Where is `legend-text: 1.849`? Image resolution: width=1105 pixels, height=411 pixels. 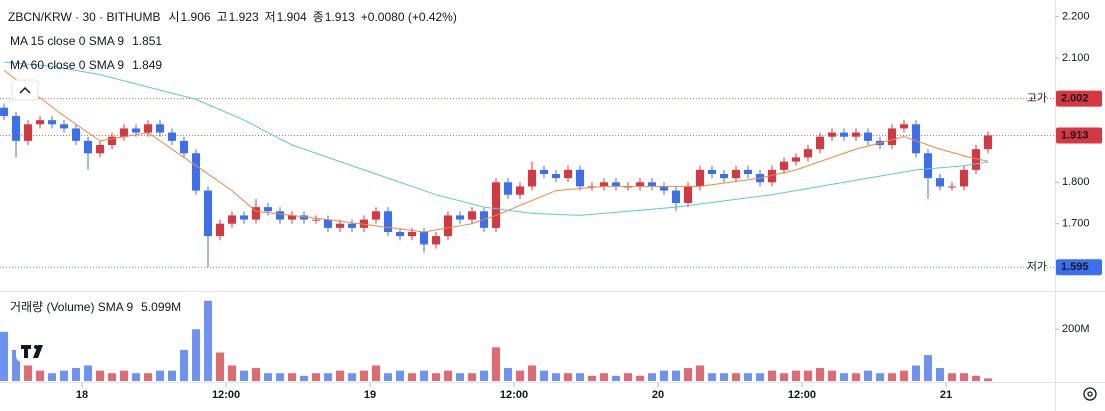
legend-text: 1.849 is located at coordinates (147, 65).